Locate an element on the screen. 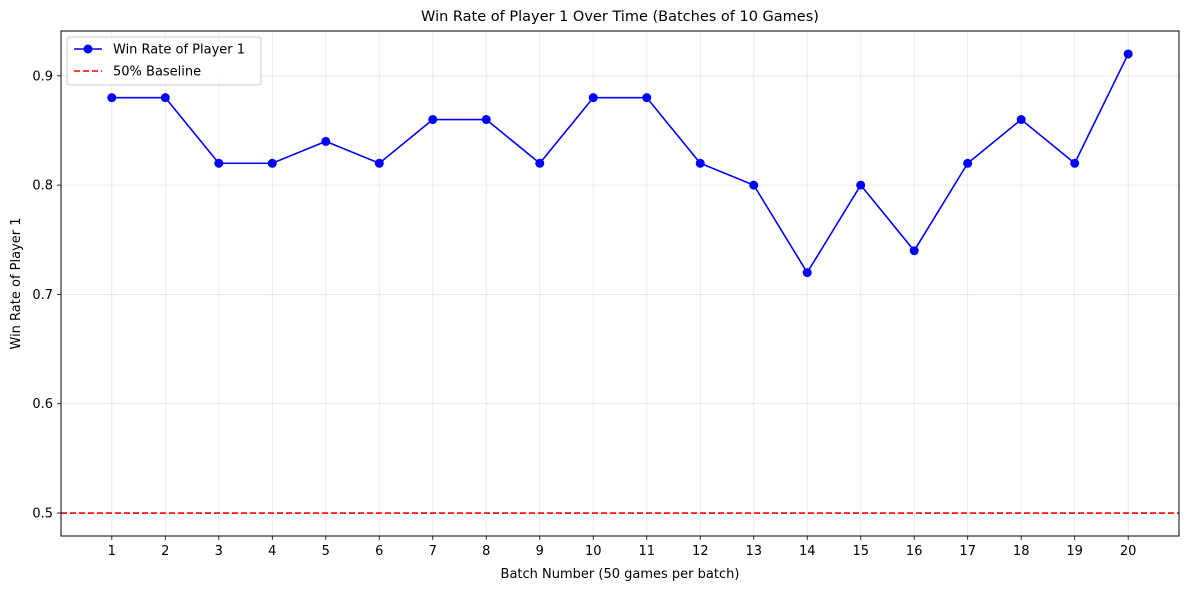 The height and width of the screenshot is (590, 1189). x-axis-label: Batch Number (50 games per batch) is located at coordinates (620, 574).